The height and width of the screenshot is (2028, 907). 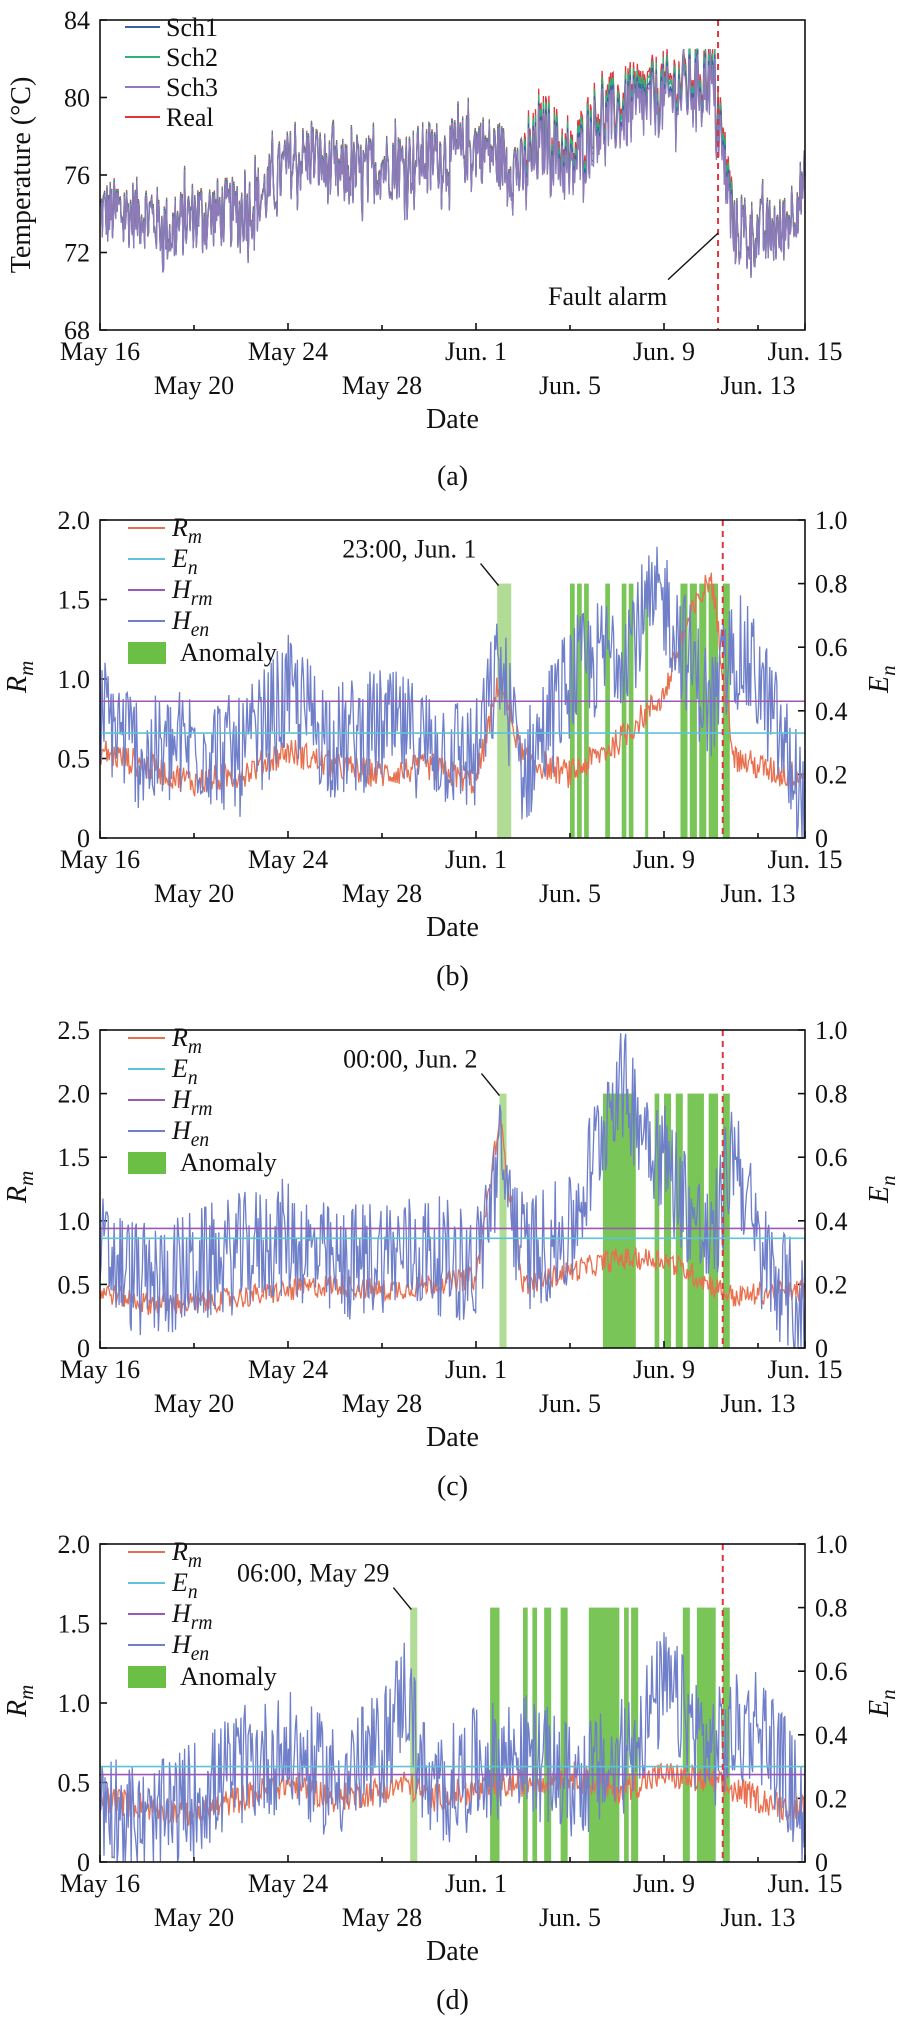 I want to click on x-tick-label: Jun. 5, so click(x=570, y=1403).